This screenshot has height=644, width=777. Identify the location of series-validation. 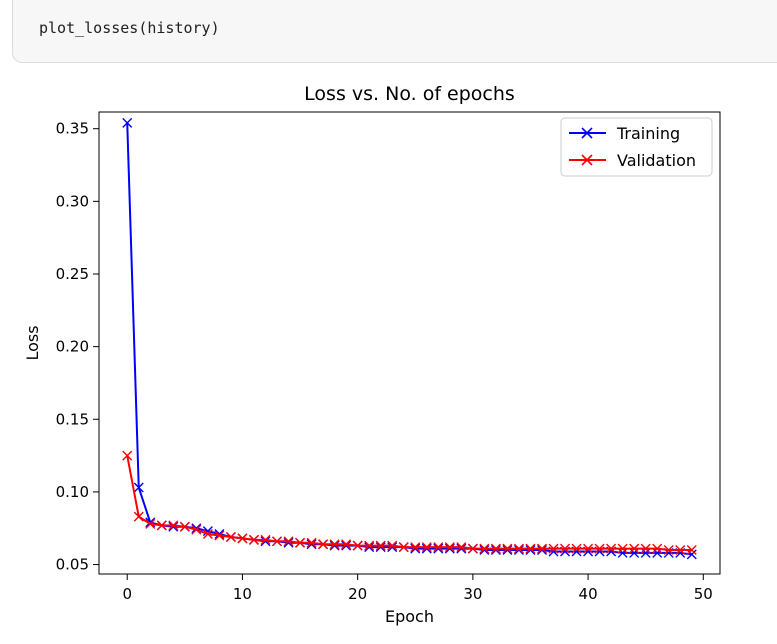
(409, 503).